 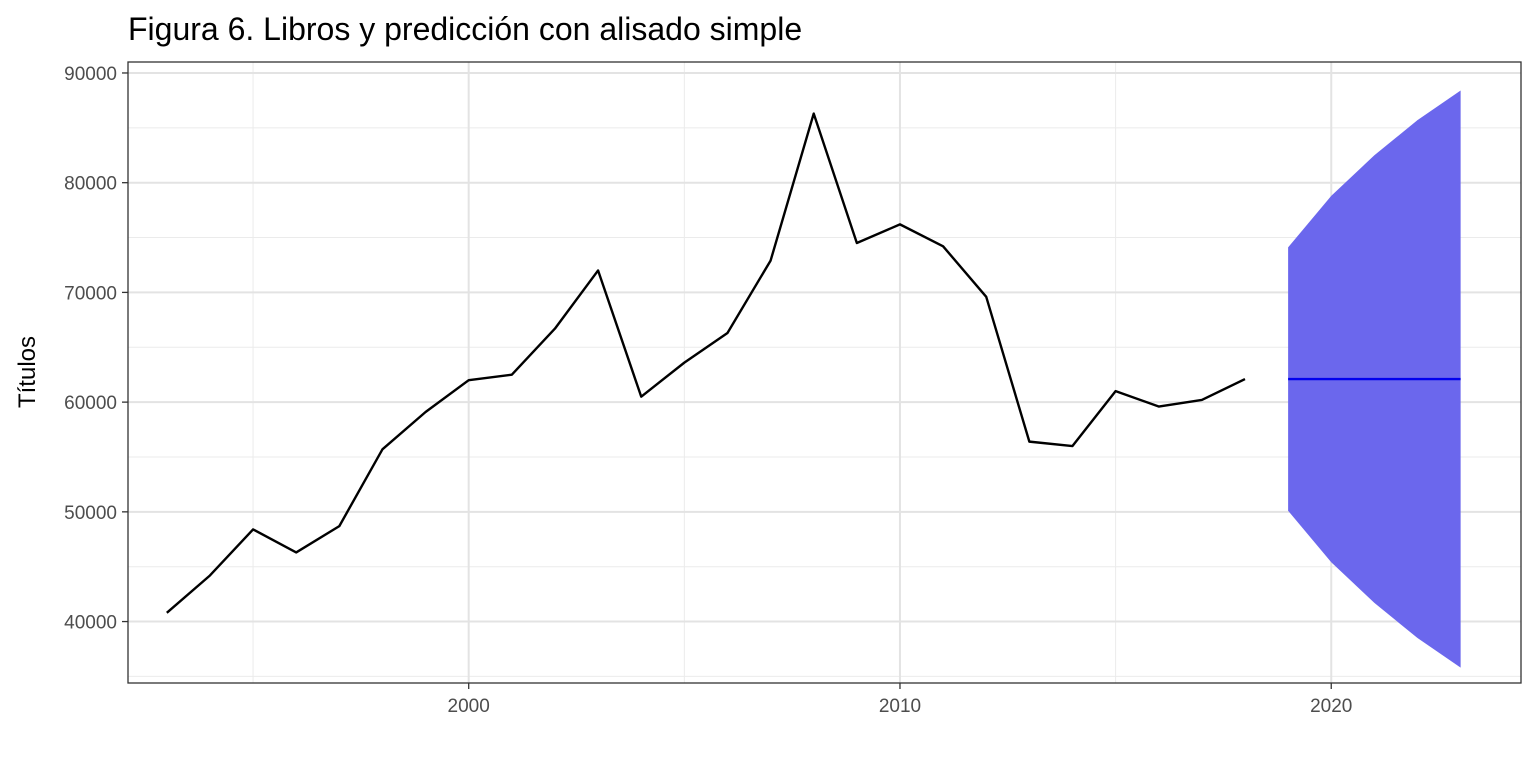 What do you see at coordinates (27, 372) in the screenshot?
I see `y-axis-title: Títulos` at bounding box center [27, 372].